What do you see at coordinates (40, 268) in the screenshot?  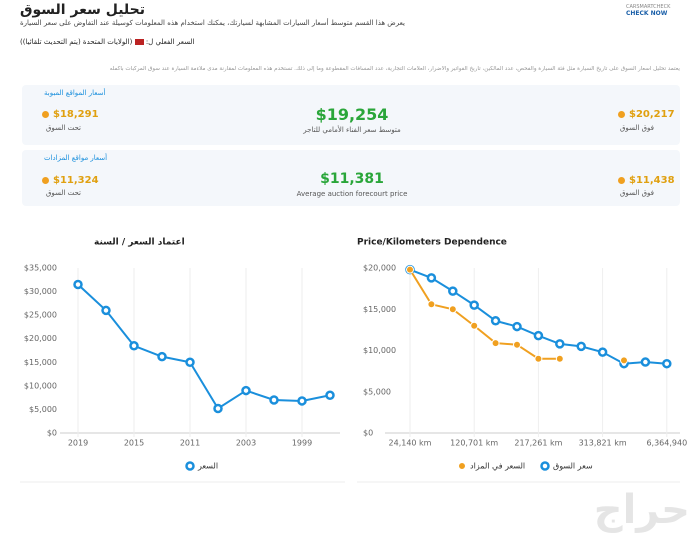 I see `y-tick-label: $35,000` at bounding box center [40, 268].